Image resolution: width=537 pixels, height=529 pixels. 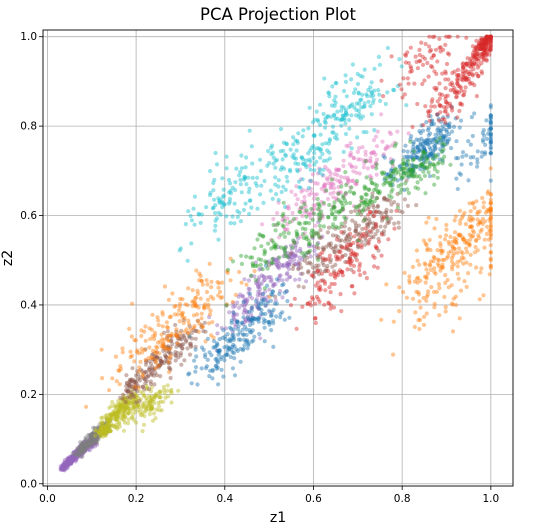 What do you see at coordinates (28, 37) in the screenshot?
I see `y-tick-label: 1.0` at bounding box center [28, 37].